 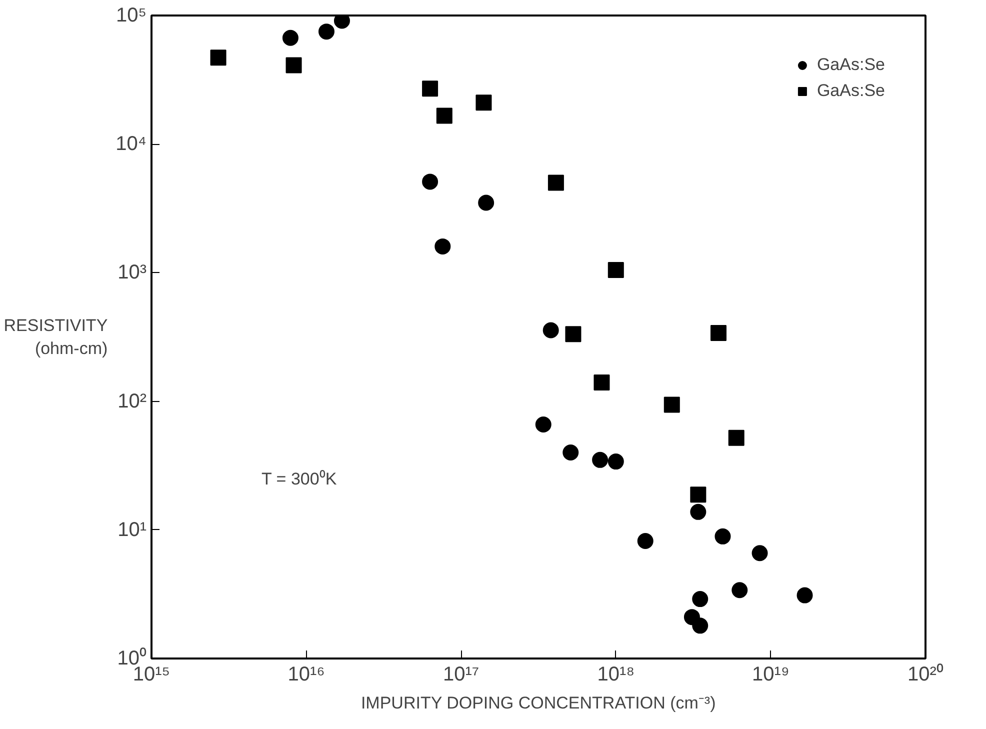 What do you see at coordinates (132, 401) in the screenshot?
I see `y-tick-label: 10²` at bounding box center [132, 401].